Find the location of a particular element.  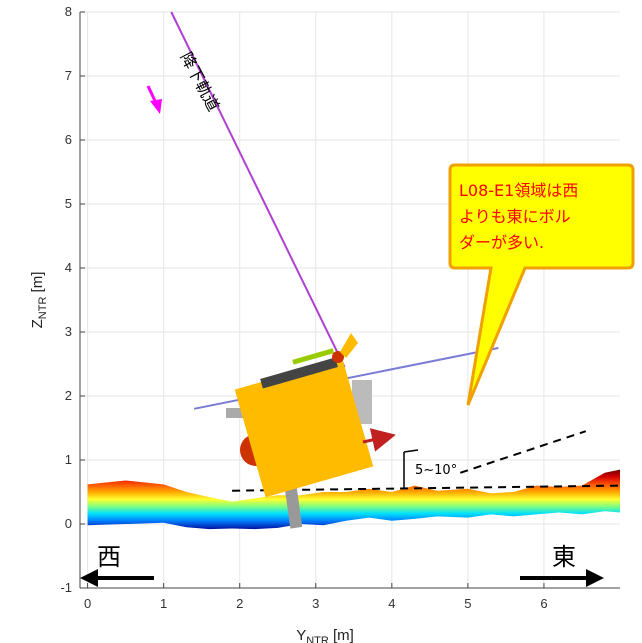

y-tick-label: 4 is located at coordinates (68, 267).